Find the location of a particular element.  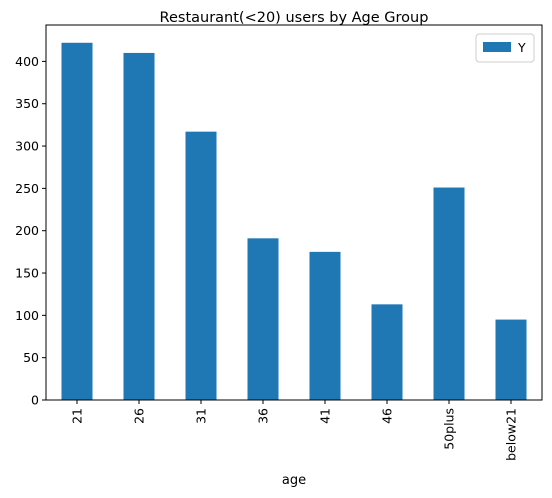

x-tick-label: 36 is located at coordinates (263, 416).